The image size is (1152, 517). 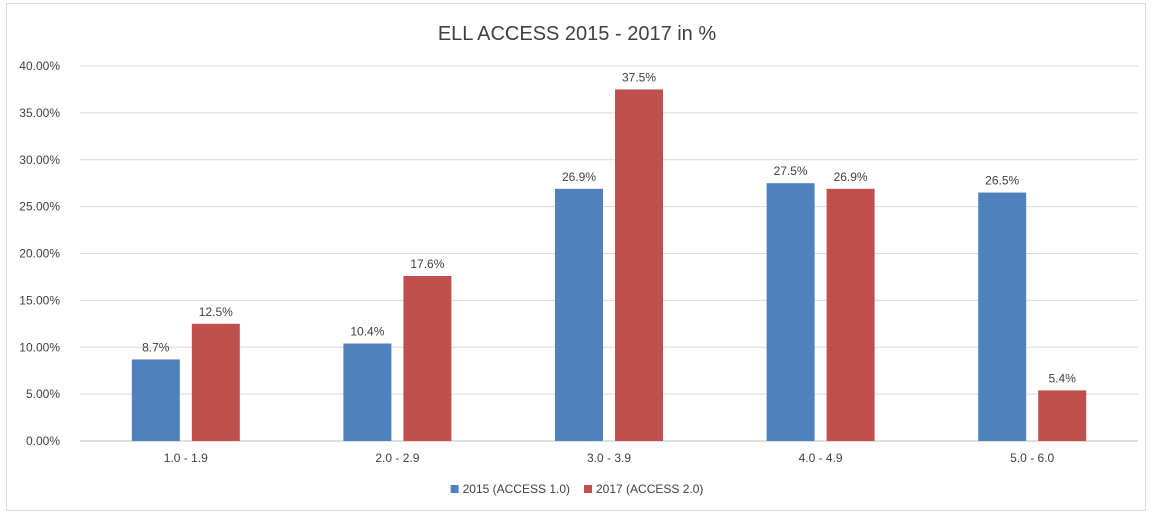 I want to click on legend-label: 2015 (ACCESS 1.0), so click(x=516, y=489).